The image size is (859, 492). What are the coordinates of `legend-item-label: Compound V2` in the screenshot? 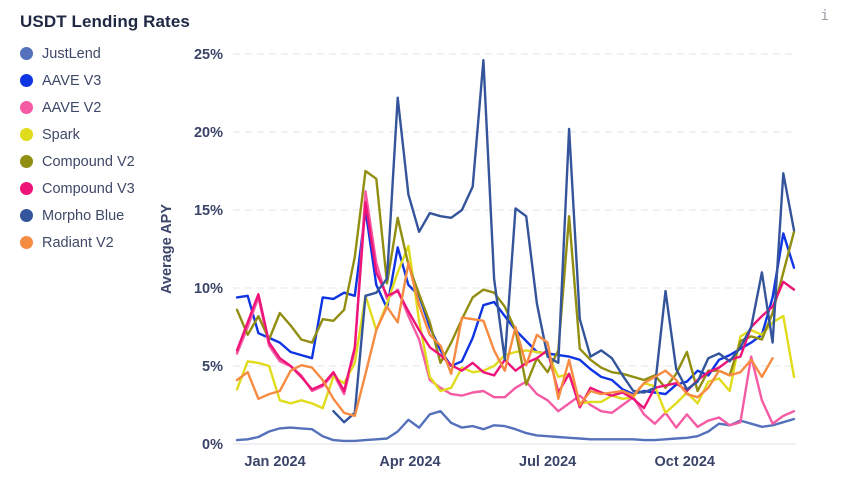 It's located at (88, 161).